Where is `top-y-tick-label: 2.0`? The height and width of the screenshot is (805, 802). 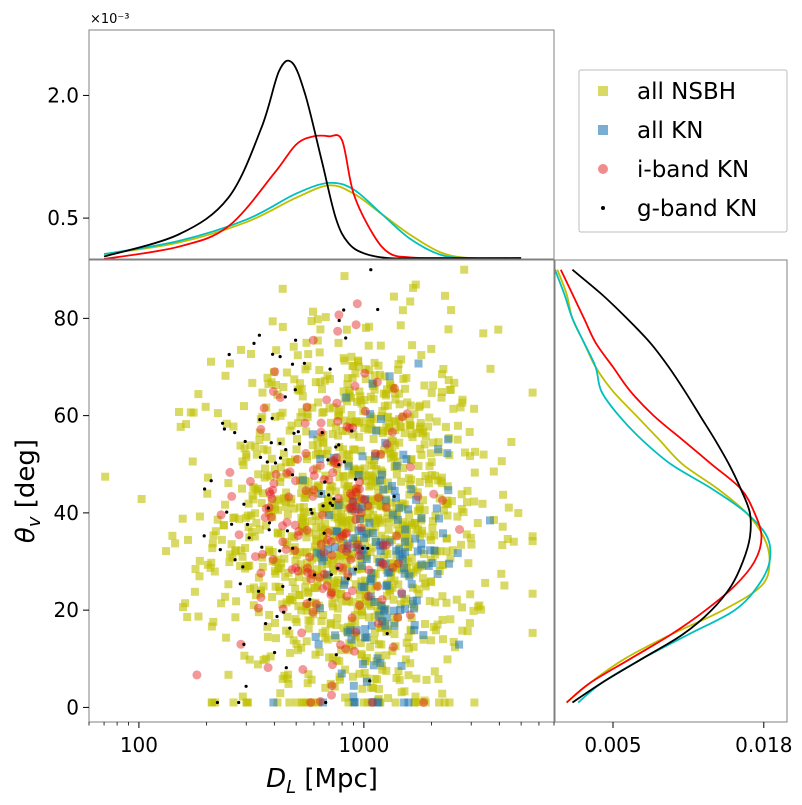
top-y-tick-label: 2.0 is located at coordinates (63, 95).